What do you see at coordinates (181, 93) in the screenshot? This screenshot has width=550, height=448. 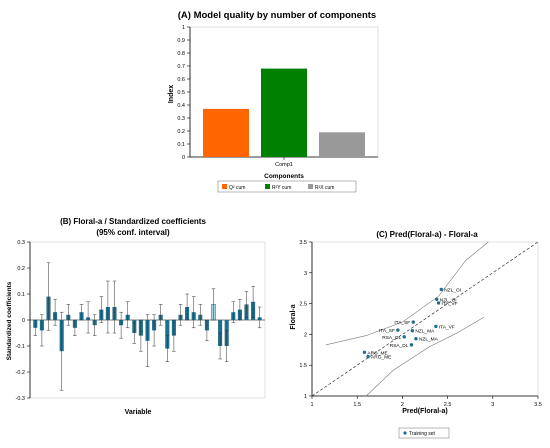 I see `chart-a-y-tick-label: 0.5` at bounding box center [181, 93].